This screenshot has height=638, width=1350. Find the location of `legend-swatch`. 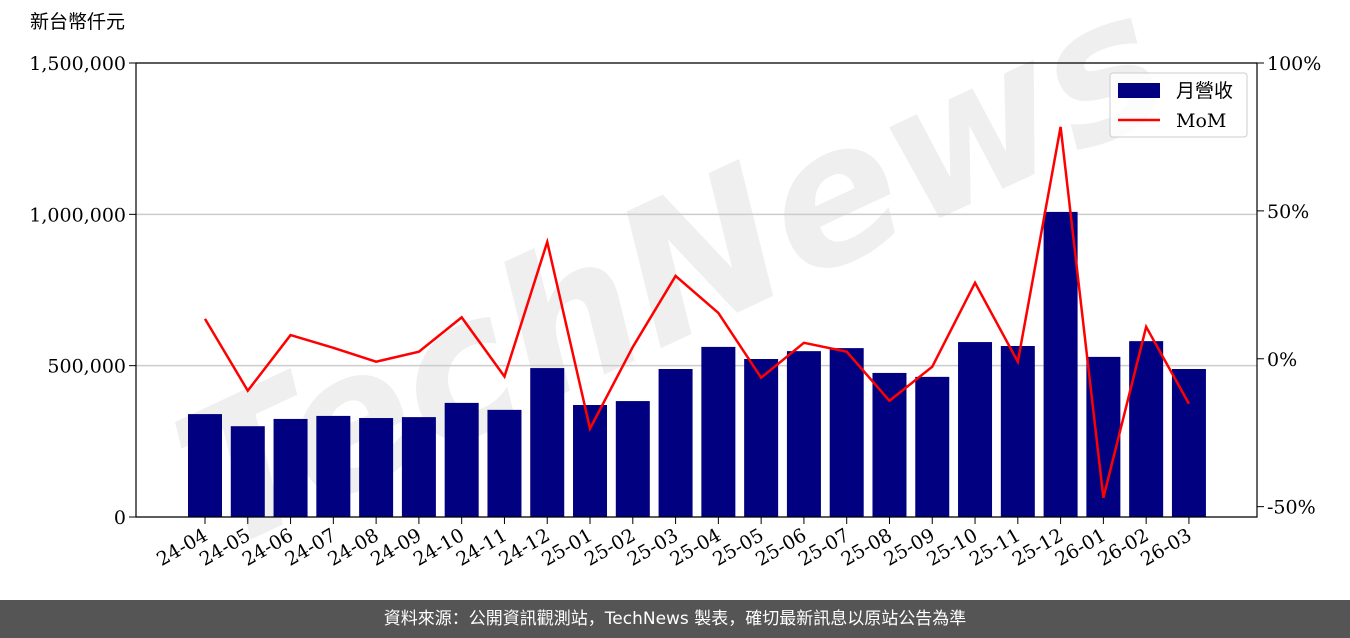

legend-swatch is located at coordinates (1139, 90).